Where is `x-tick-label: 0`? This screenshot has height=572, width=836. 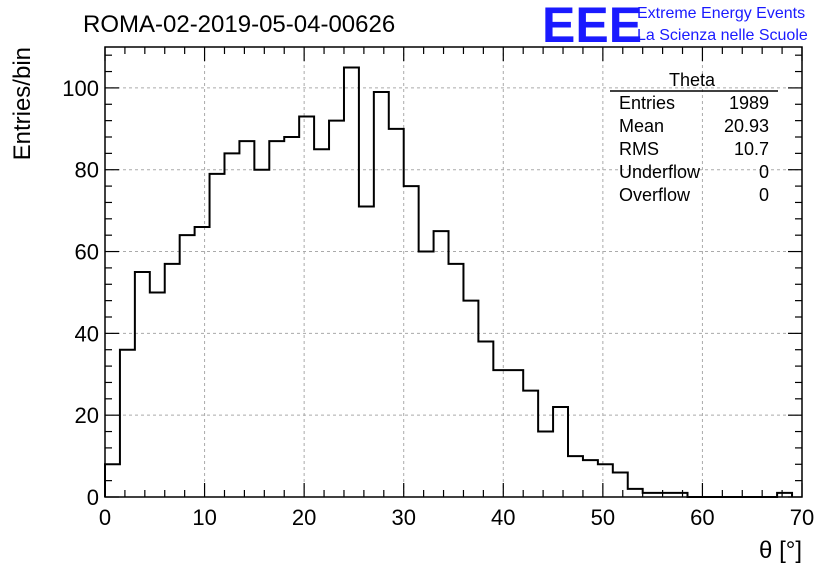 x-tick-label: 0 is located at coordinates (105, 517).